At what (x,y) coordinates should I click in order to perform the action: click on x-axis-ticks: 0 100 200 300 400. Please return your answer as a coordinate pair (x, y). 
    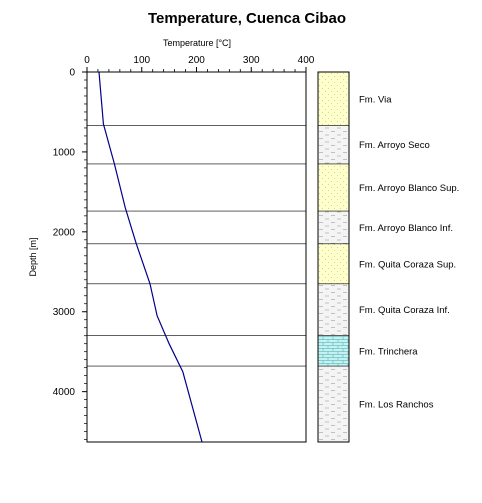
    Looking at the image, I should click on (199, 63).